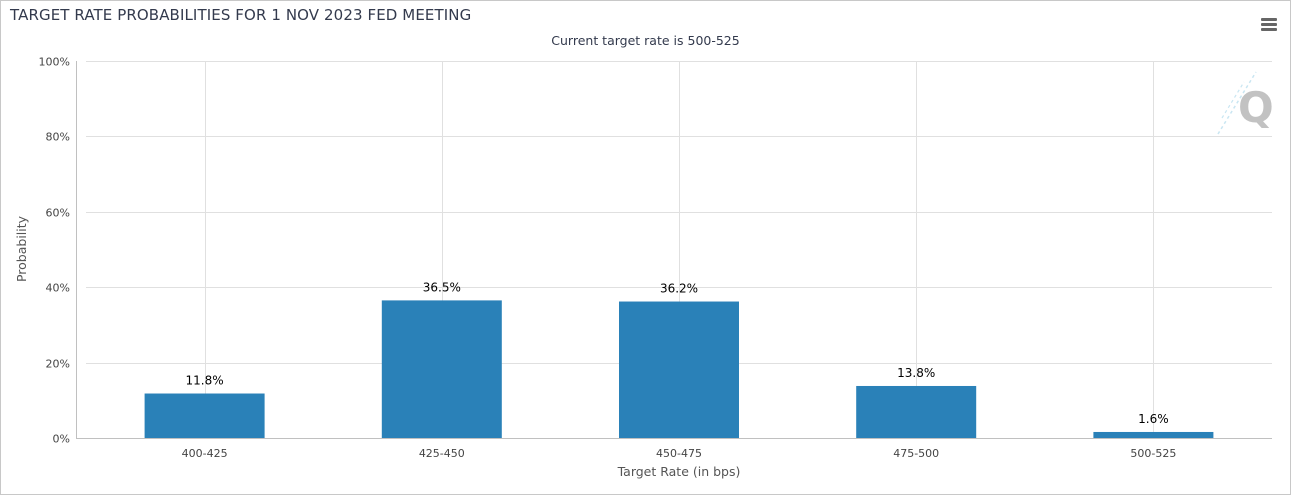 This screenshot has height=495, width=1291. Describe the element at coordinates (1256, 107) in the screenshot. I see `svg-text: Q` at that location.